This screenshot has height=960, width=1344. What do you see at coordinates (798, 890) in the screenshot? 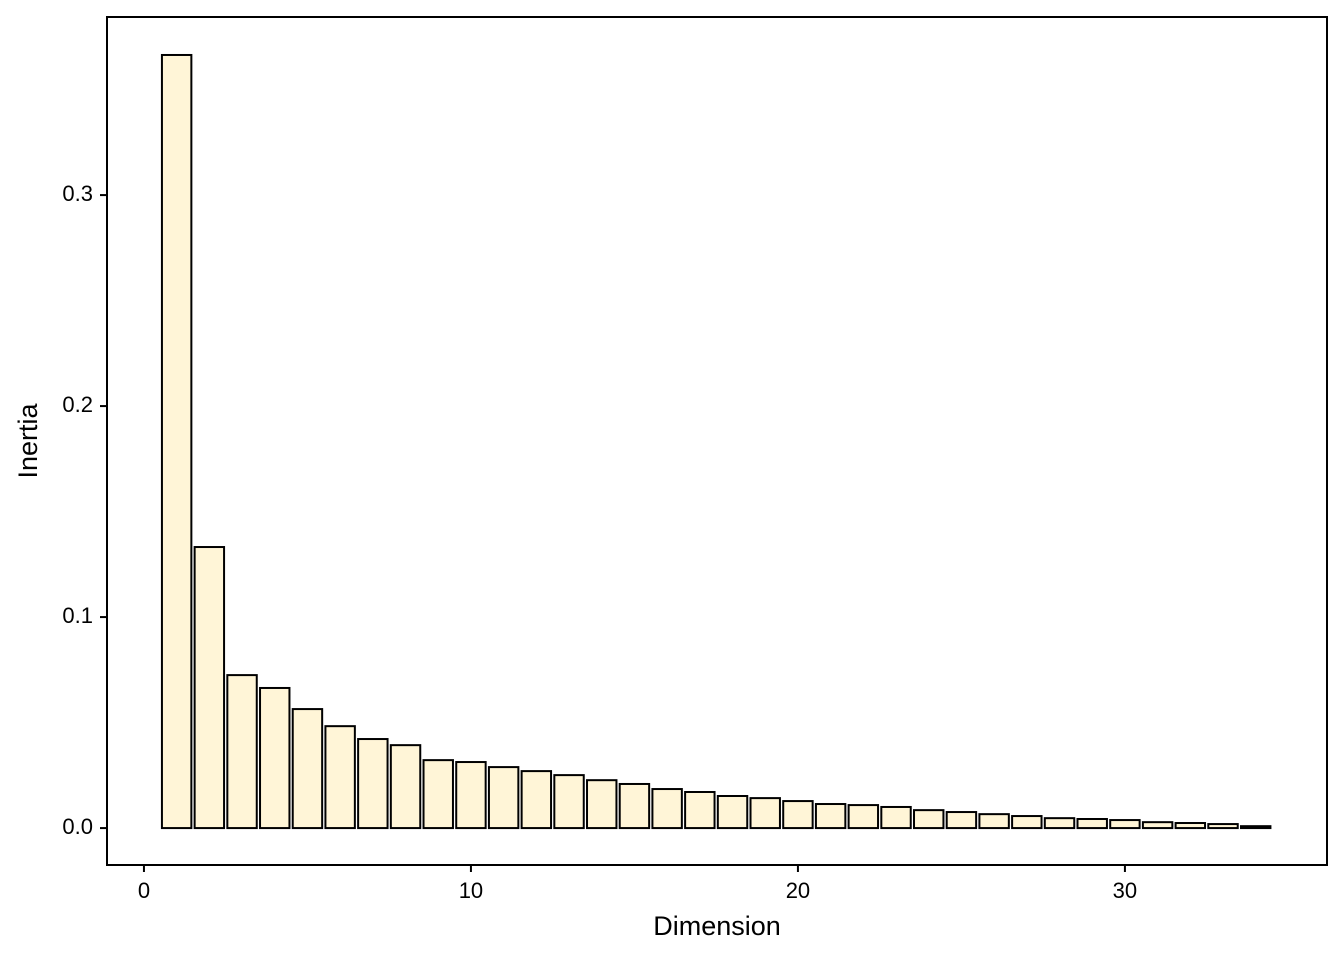
I see `x-tick-label: 20` at bounding box center [798, 890].